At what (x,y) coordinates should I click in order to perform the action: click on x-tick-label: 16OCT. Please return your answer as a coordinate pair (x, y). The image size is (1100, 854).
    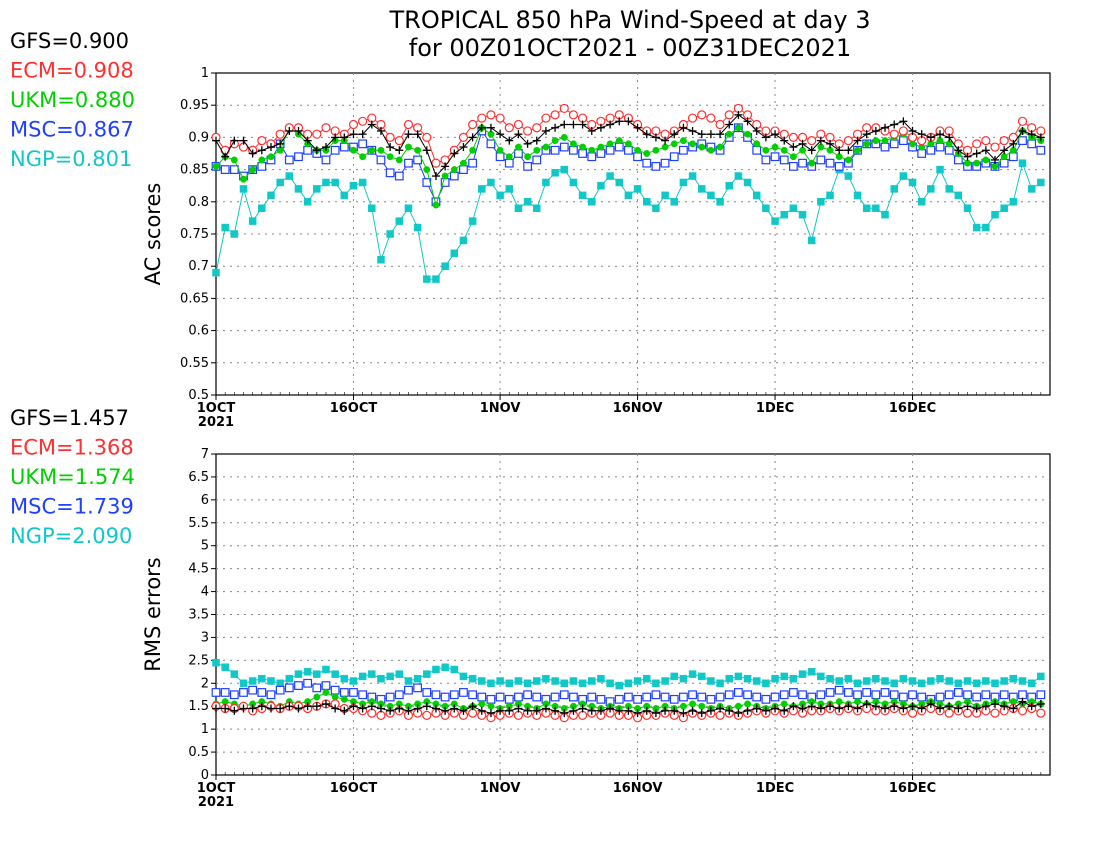
    Looking at the image, I should click on (354, 408).